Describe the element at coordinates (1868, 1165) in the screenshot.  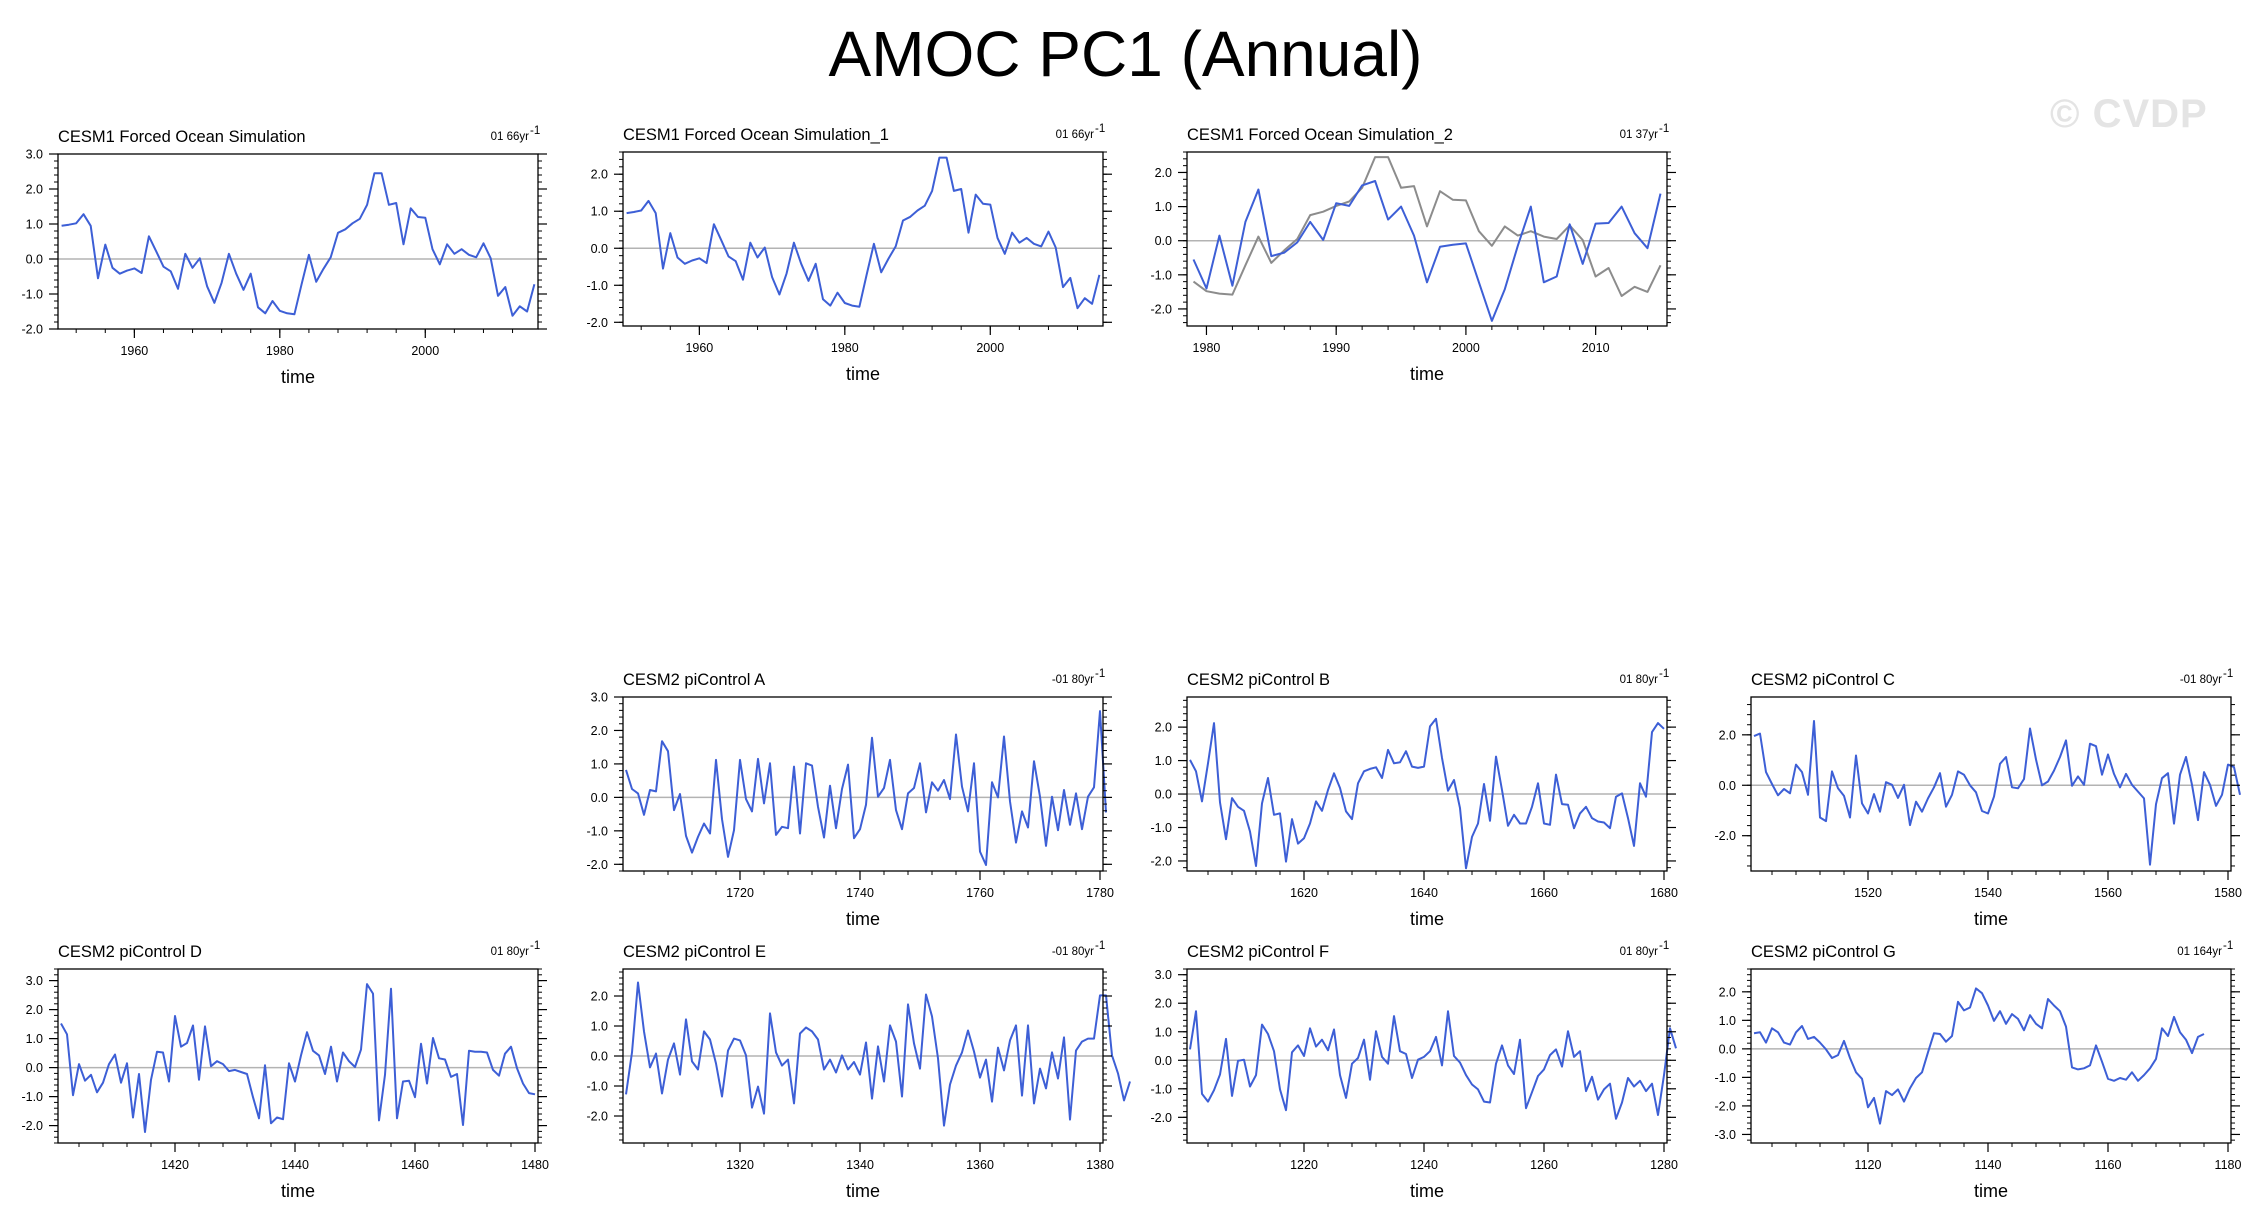
I see `x-tick-label: 1120` at that location.